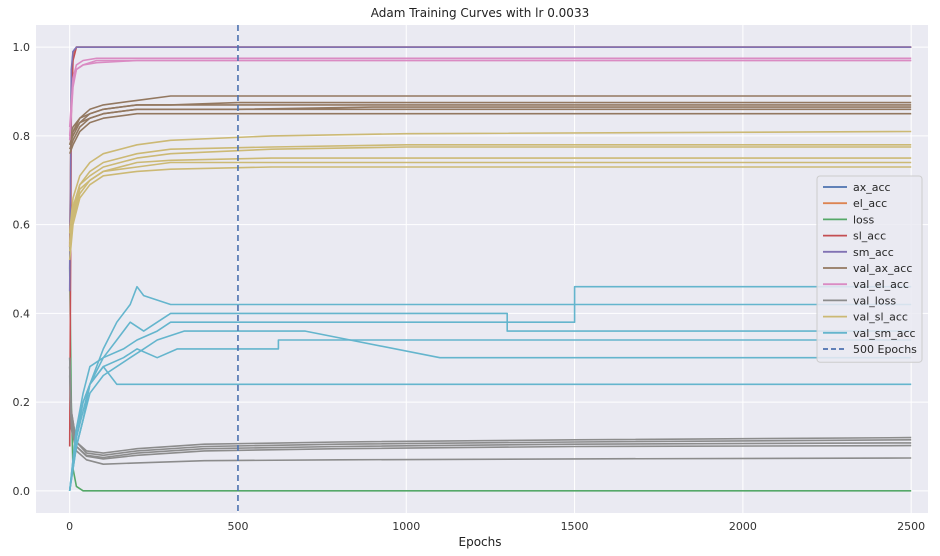 This screenshot has width=940, height=556. I want to click on legend-item: 500 Epochs, so click(870, 349).